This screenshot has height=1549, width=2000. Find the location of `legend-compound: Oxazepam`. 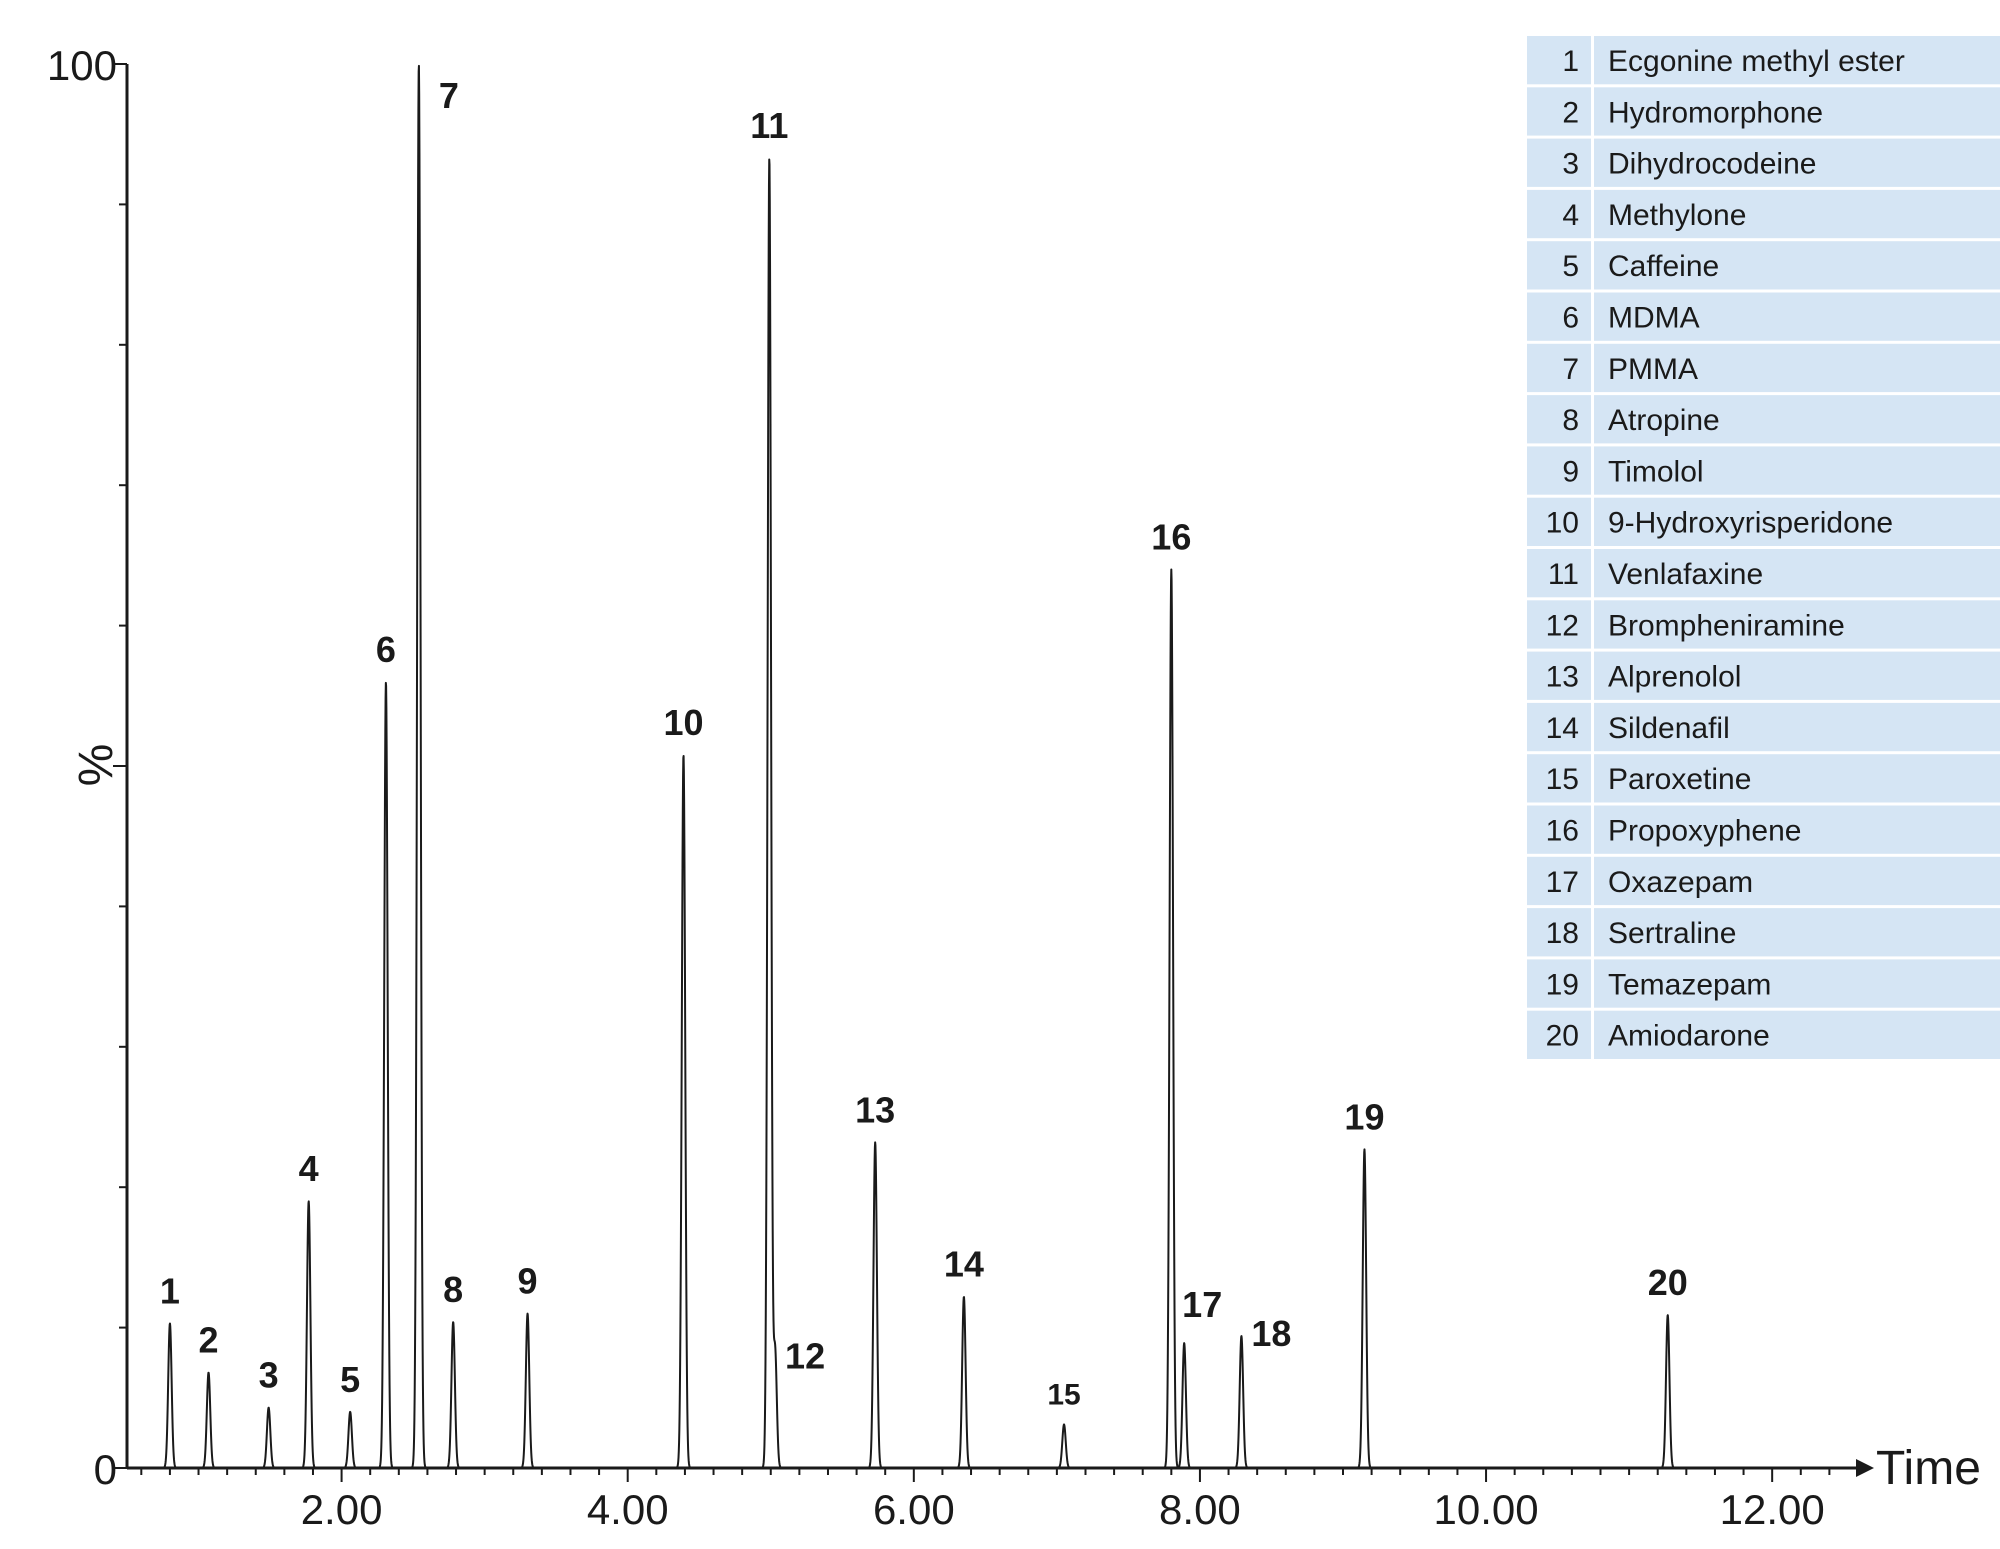

legend-compound: Oxazepam is located at coordinates (1680, 882).